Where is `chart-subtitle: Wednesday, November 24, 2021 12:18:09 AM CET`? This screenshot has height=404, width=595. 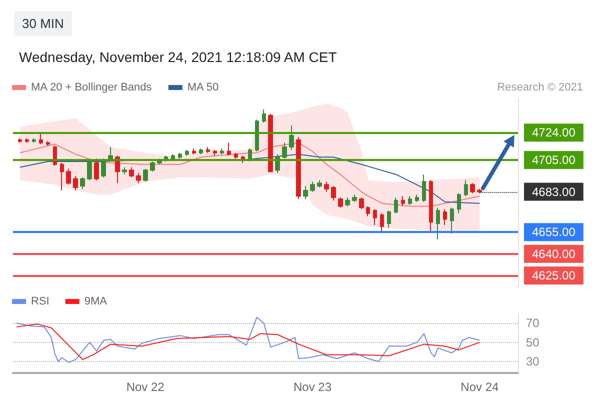
chart-subtitle: Wednesday, November 24, 2021 12:18:09 AM CET is located at coordinates (178, 57).